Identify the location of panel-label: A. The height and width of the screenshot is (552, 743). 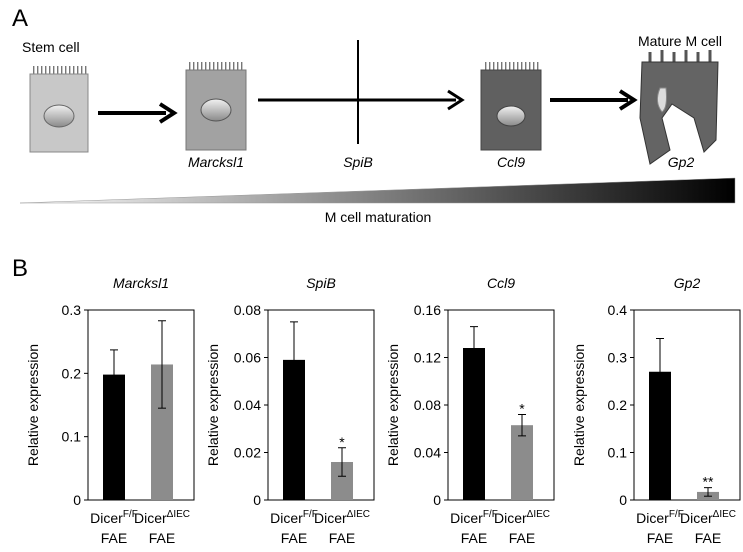
(20, 18).